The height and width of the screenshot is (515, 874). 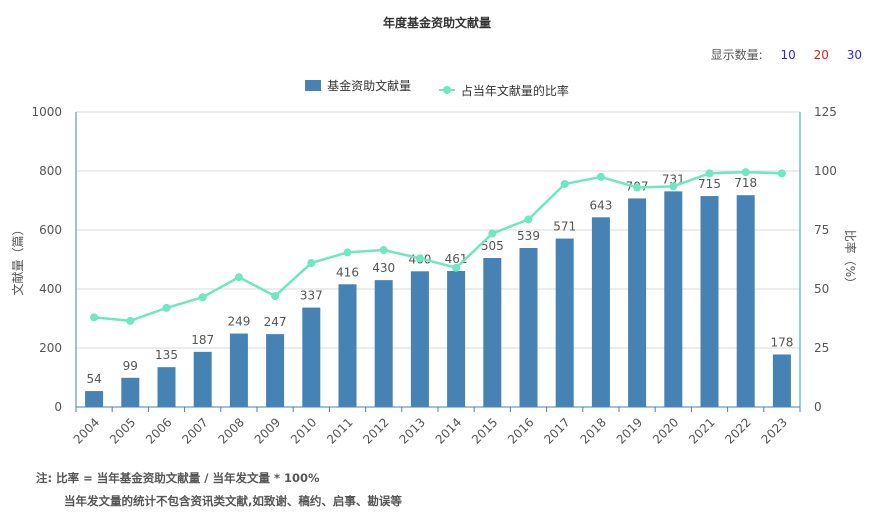 What do you see at coordinates (556, 430) in the screenshot?
I see `x-tick-label: 2017` at bounding box center [556, 430].